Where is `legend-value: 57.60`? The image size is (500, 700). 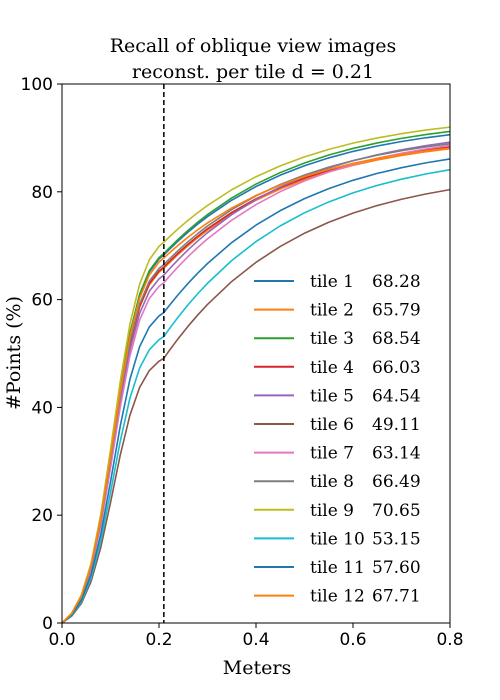
legend-value: 57.60 is located at coordinates (396, 568).